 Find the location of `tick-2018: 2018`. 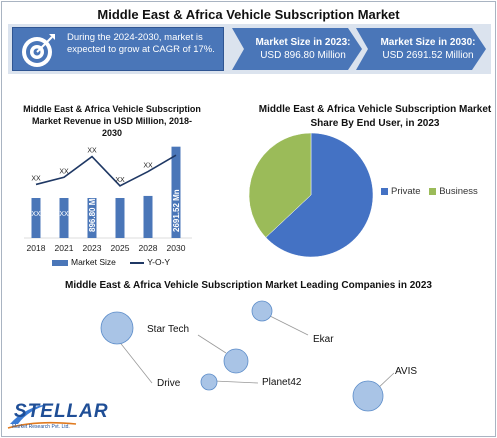

tick-2018: 2018 is located at coordinates (36, 248).